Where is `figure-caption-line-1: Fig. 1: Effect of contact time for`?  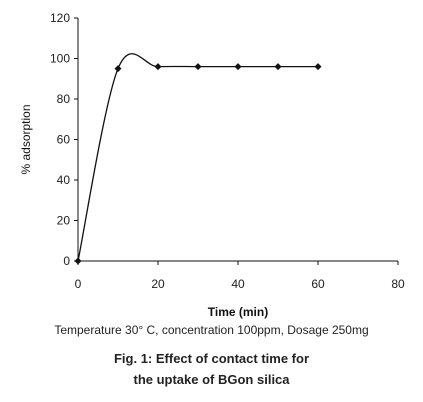 figure-caption-line-1: Fig. 1: Effect of contact time for is located at coordinates (211, 358).